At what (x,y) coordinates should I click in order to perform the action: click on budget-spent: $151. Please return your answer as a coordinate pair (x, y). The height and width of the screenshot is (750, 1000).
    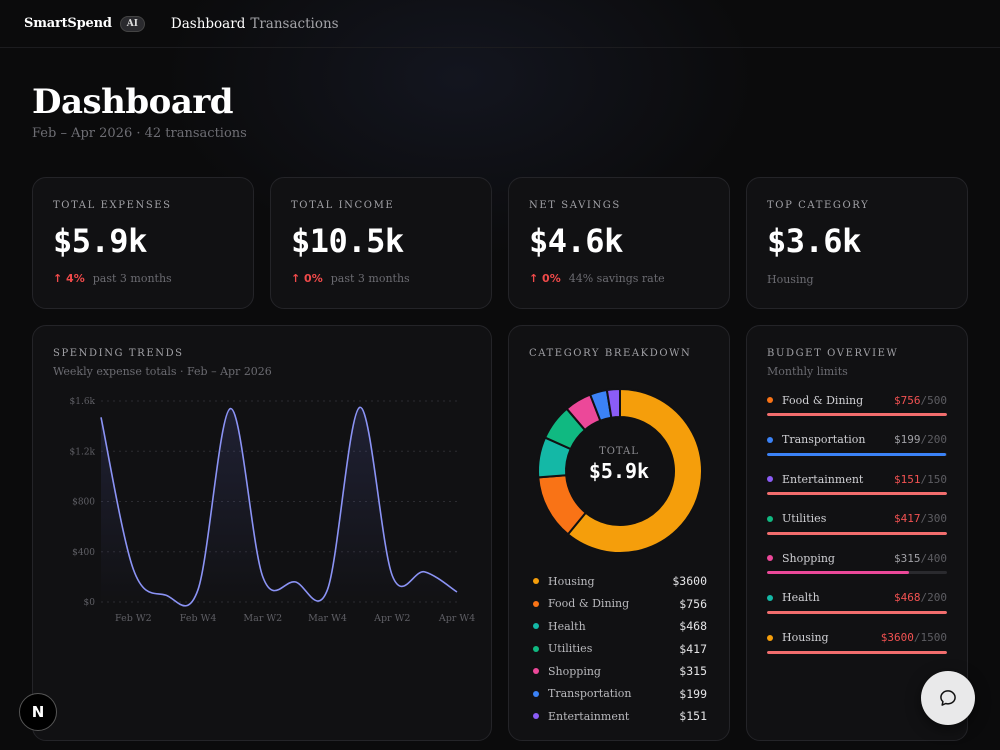
    Looking at the image, I should click on (907, 479).